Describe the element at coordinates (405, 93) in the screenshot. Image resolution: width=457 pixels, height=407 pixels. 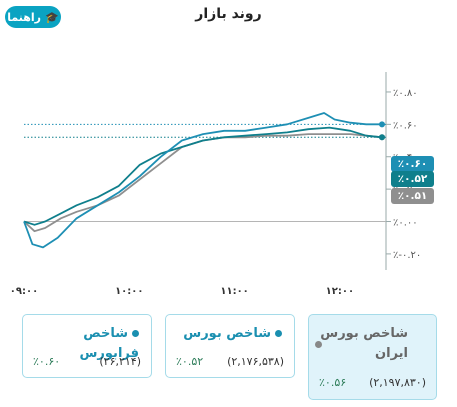
I see `y-tick-label: ٪۰.۸۰` at that location.